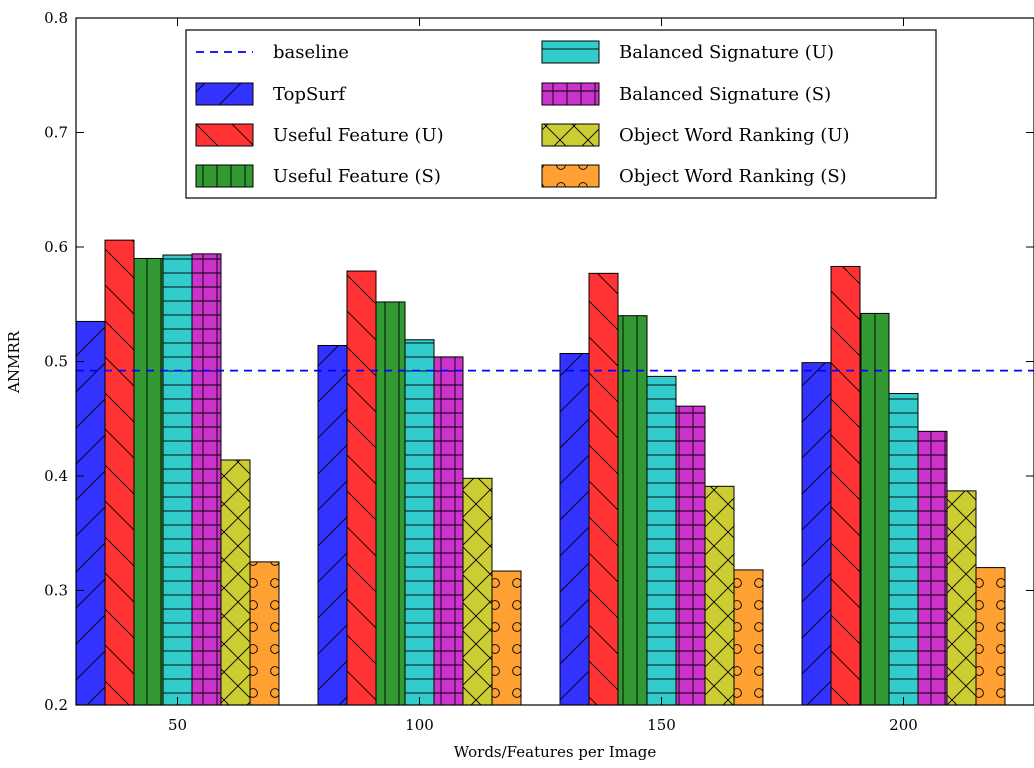 The width and height of the screenshot is (1034, 768). I want to click on legend-label: Useful Feature (U), so click(358, 135).